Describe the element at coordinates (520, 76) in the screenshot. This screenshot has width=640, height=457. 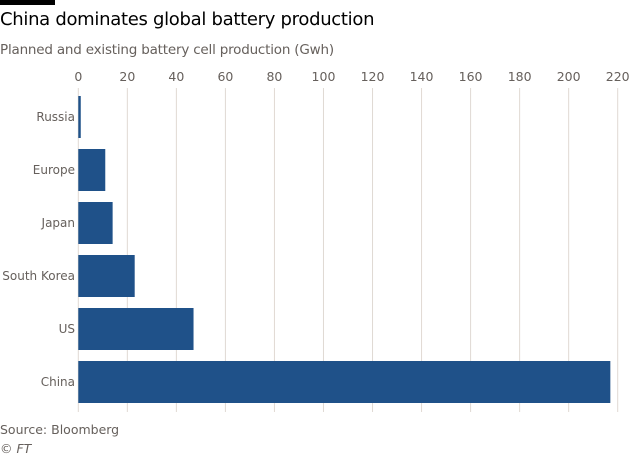
I see `x-tick-label: 180` at that location.